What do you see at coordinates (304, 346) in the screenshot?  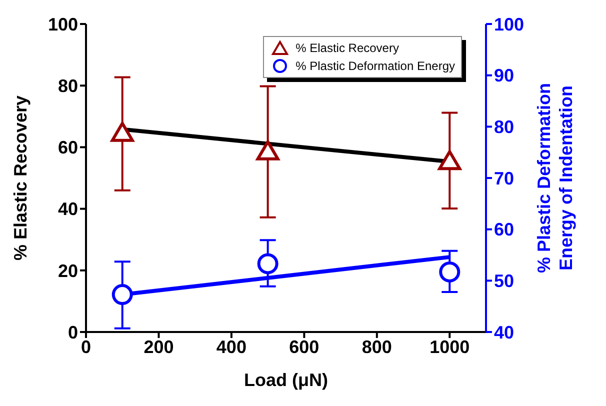 I see `x-tick-label: 600` at bounding box center [304, 346].